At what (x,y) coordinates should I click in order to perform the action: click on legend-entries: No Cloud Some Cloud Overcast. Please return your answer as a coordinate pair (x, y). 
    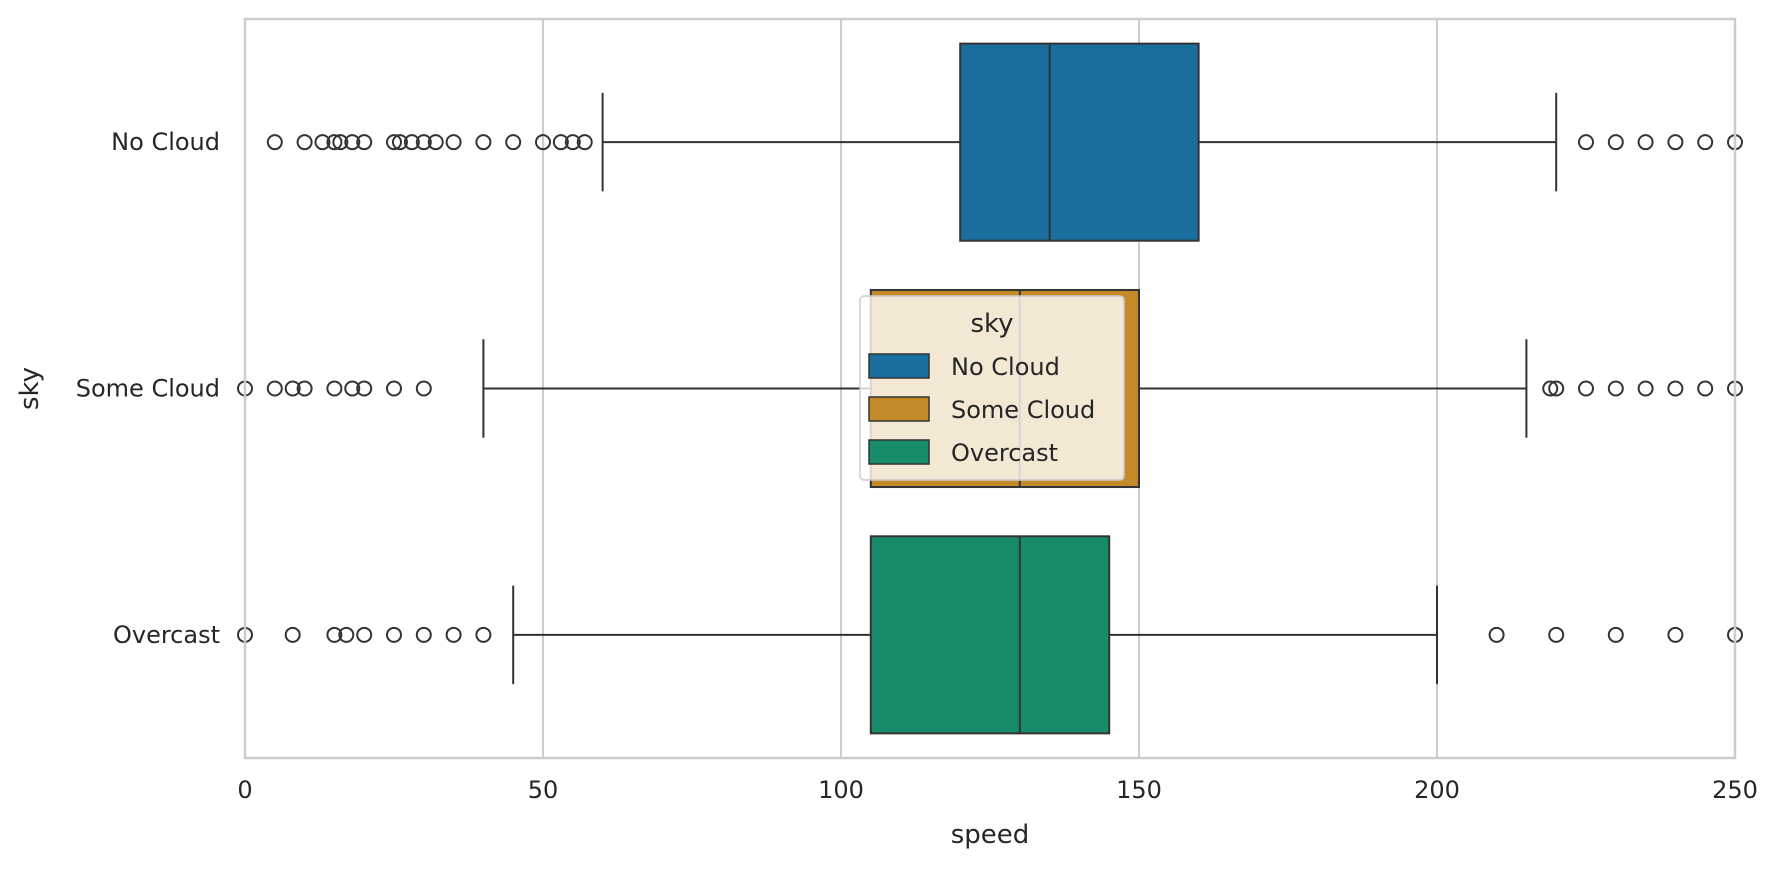
    Looking at the image, I should click on (981, 410).